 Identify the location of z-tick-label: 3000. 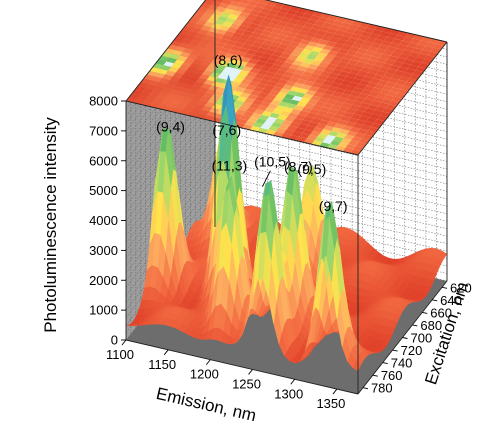
(103, 250).